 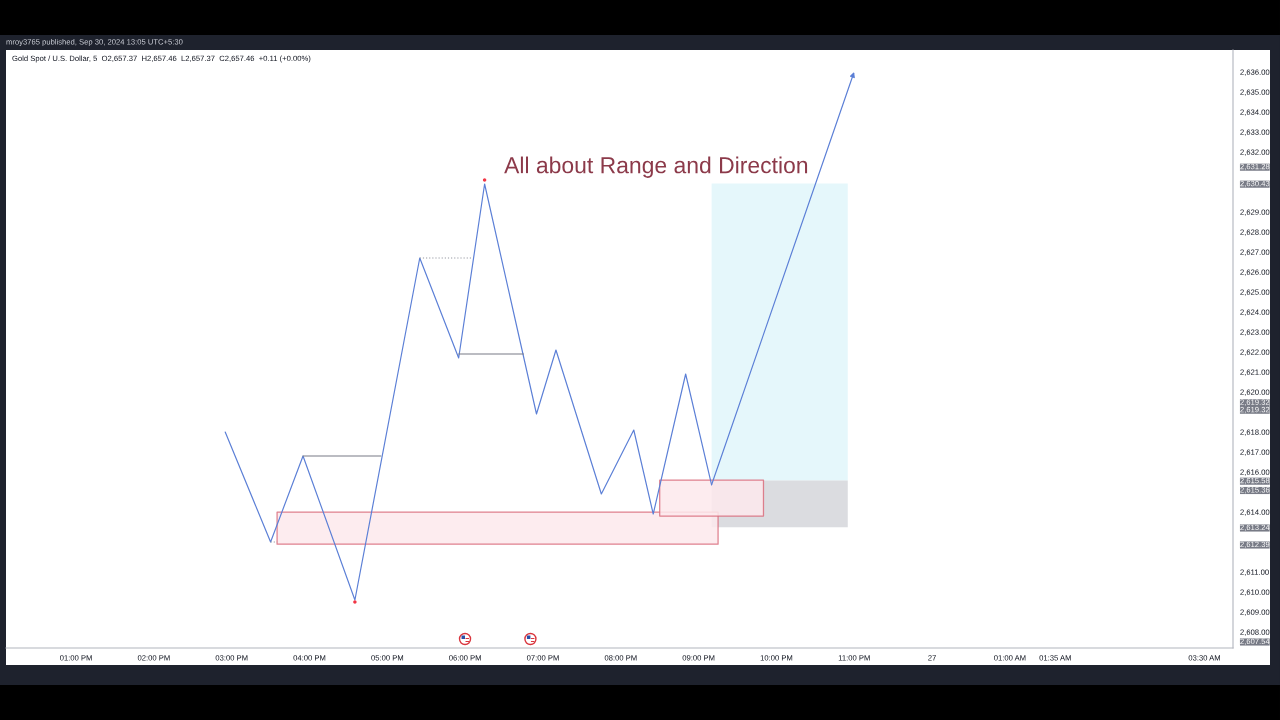 I want to click on text: All about Range and Direction, so click(x=656, y=167).